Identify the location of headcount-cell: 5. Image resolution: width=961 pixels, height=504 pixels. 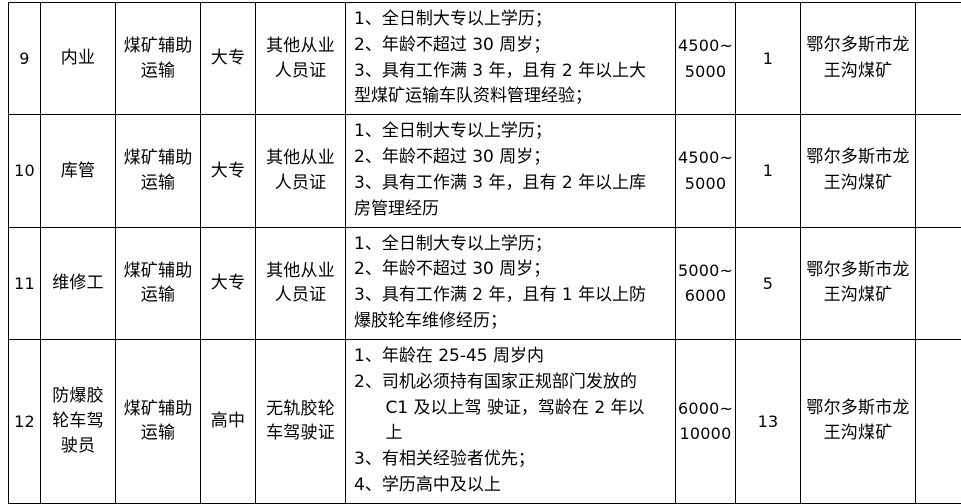
(768, 283).